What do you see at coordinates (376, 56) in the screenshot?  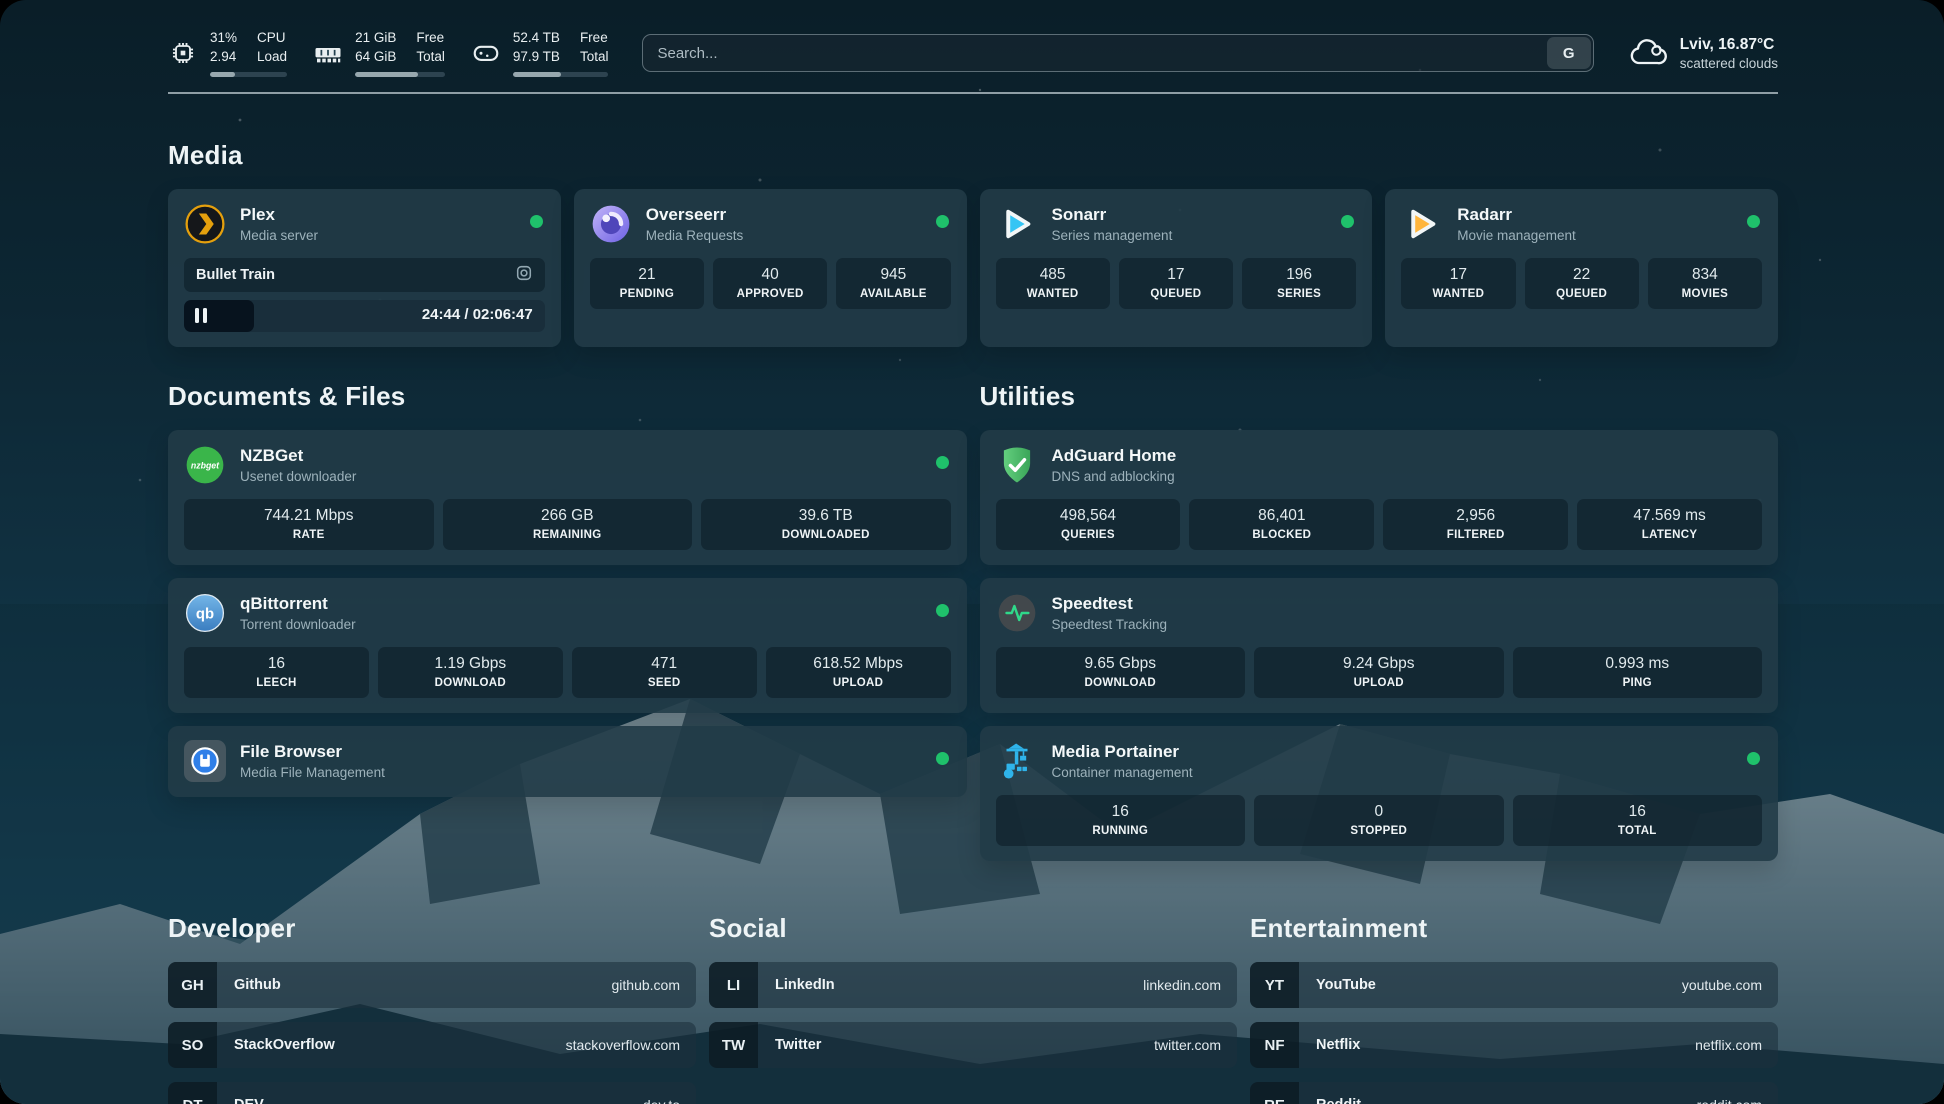 I see `memory-total-value: 64 GiB` at bounding box center [376, 56].